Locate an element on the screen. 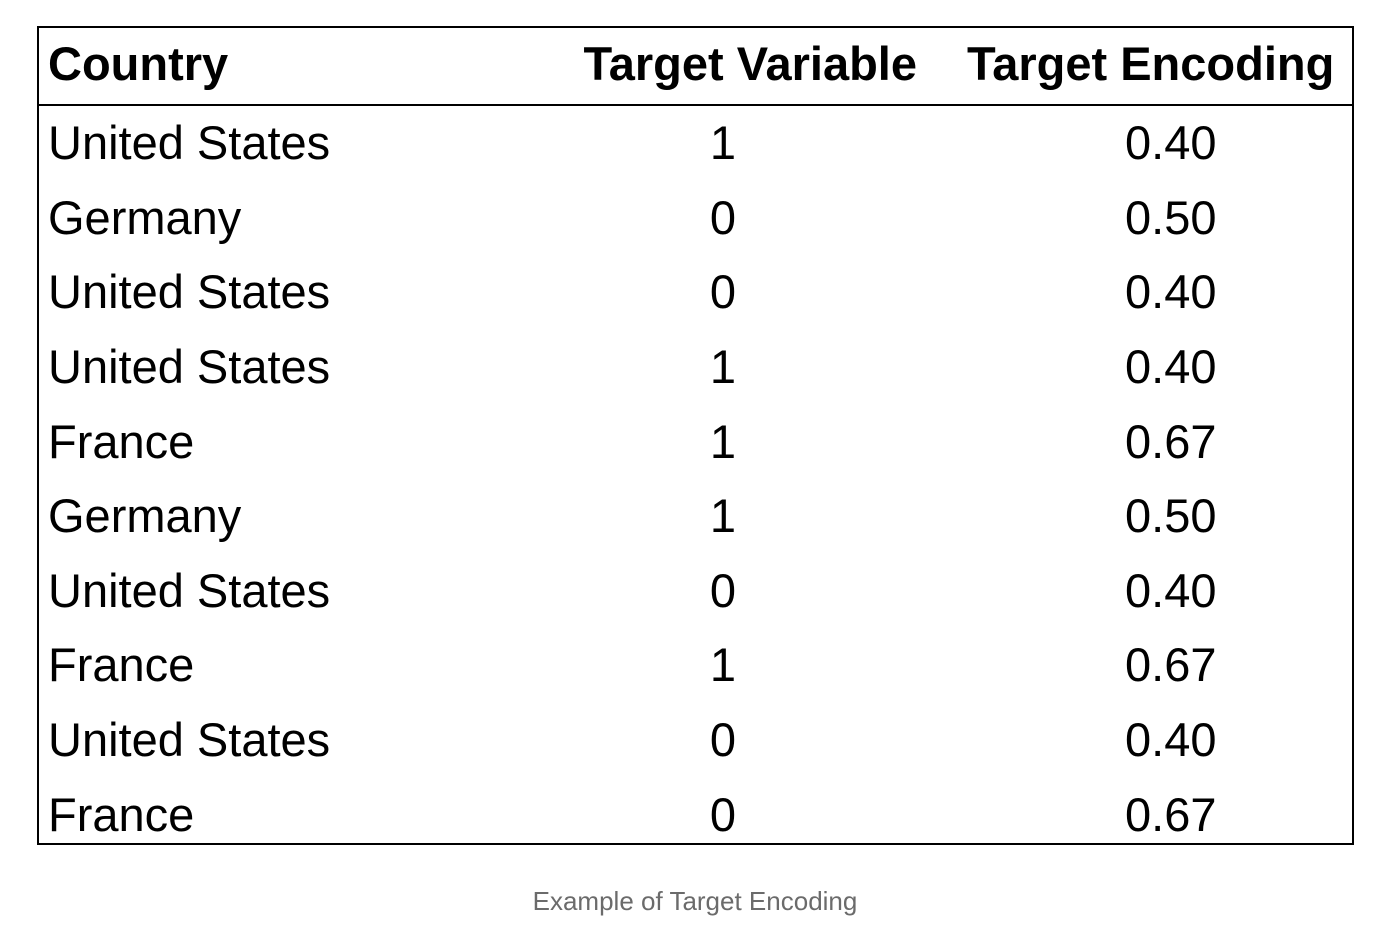 The image size is (1380, 948). header-row: Country Target Variable Target Encoding is located at coordinates (695, 67).